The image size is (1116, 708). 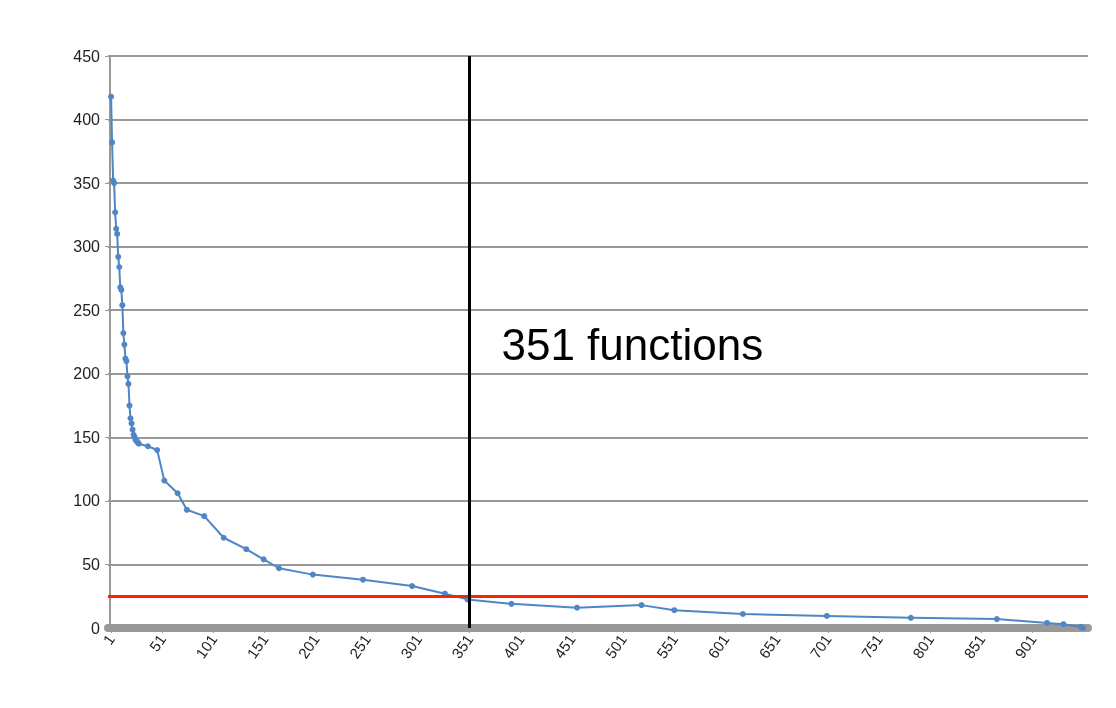 I want to click on x-tick-label: 801, so click(x=923, y=646).